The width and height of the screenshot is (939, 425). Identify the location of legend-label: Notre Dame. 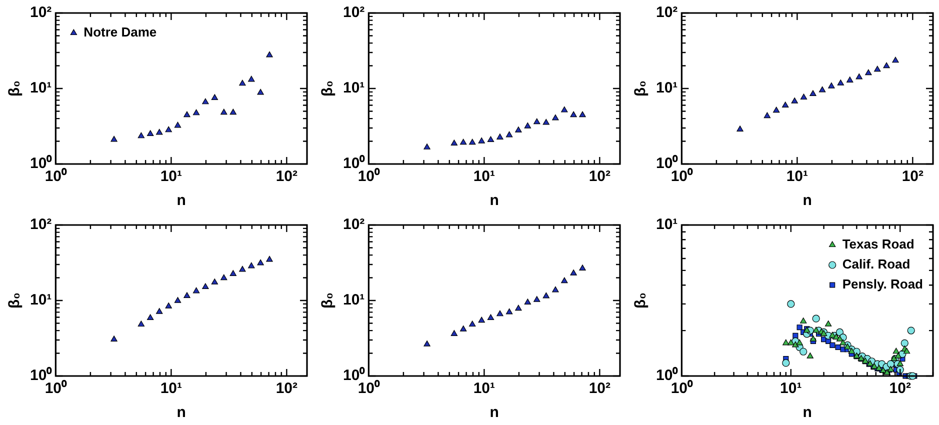
(120, 32).